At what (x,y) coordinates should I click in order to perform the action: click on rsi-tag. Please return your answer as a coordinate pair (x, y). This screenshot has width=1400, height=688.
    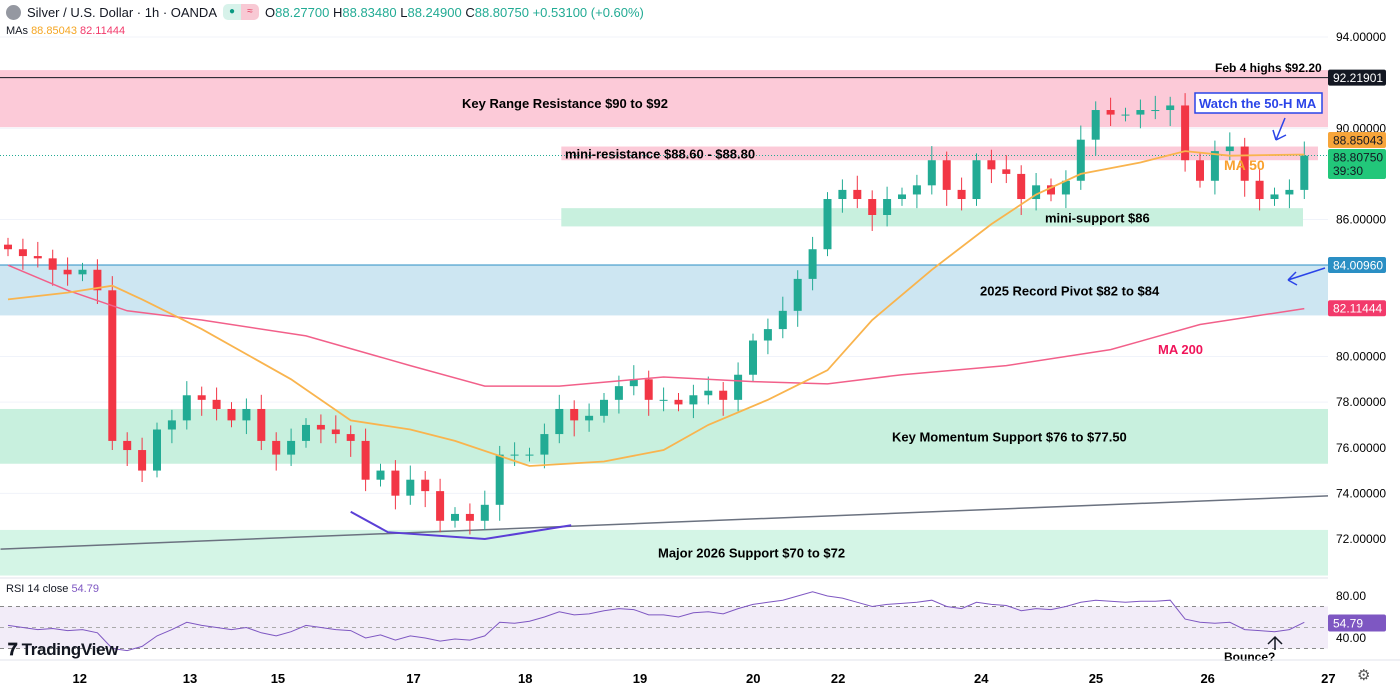
    Looking at the image, I should click on (1357, 623).